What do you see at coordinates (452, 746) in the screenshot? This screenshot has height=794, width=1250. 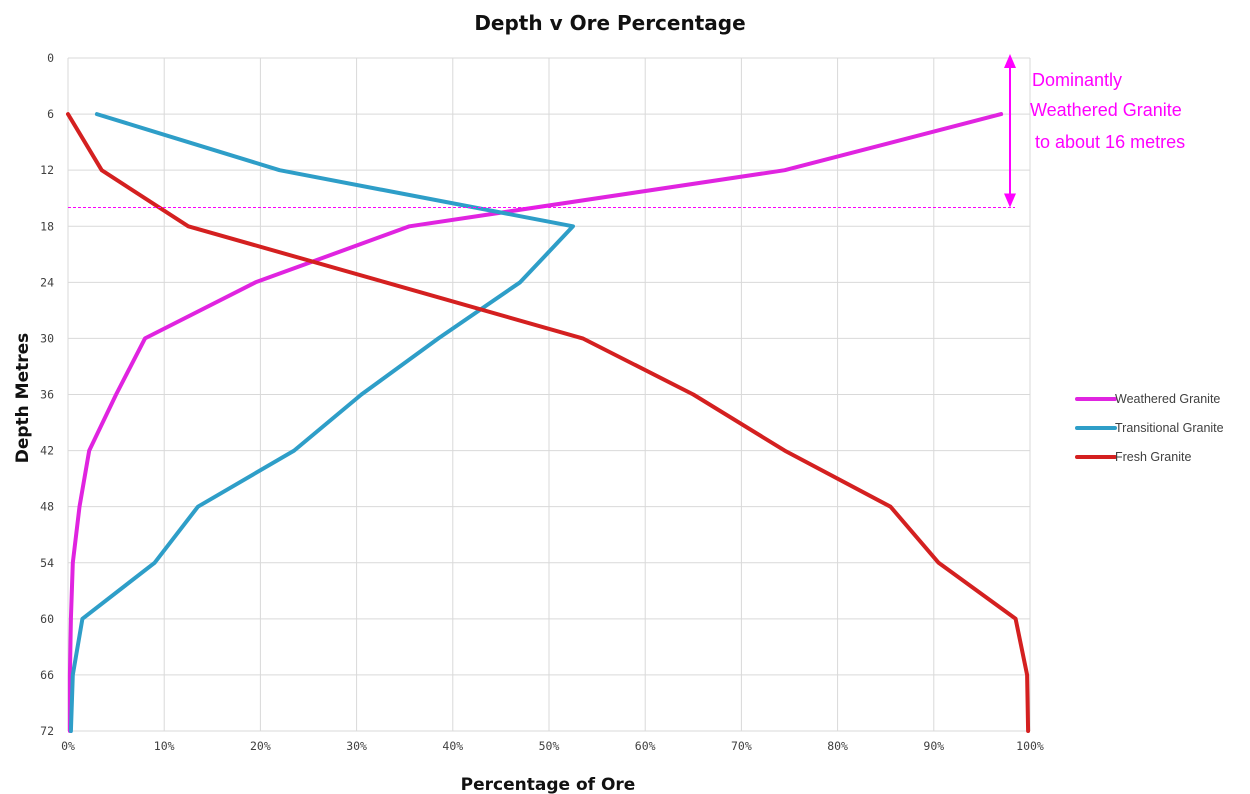 I see `x-tick-label: 40%` at bounding box center [452, 746].